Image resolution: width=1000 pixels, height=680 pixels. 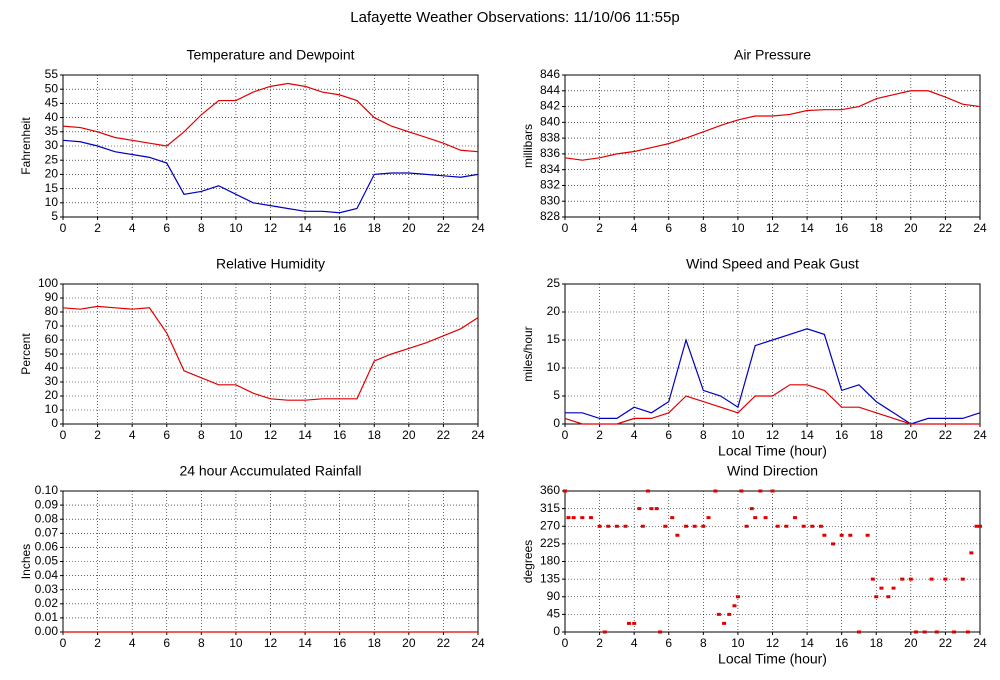 What do you see at coordinates (54, 216) in the screenshot?
I see `y-tick-label: 5` at bounding box center [54, 216].